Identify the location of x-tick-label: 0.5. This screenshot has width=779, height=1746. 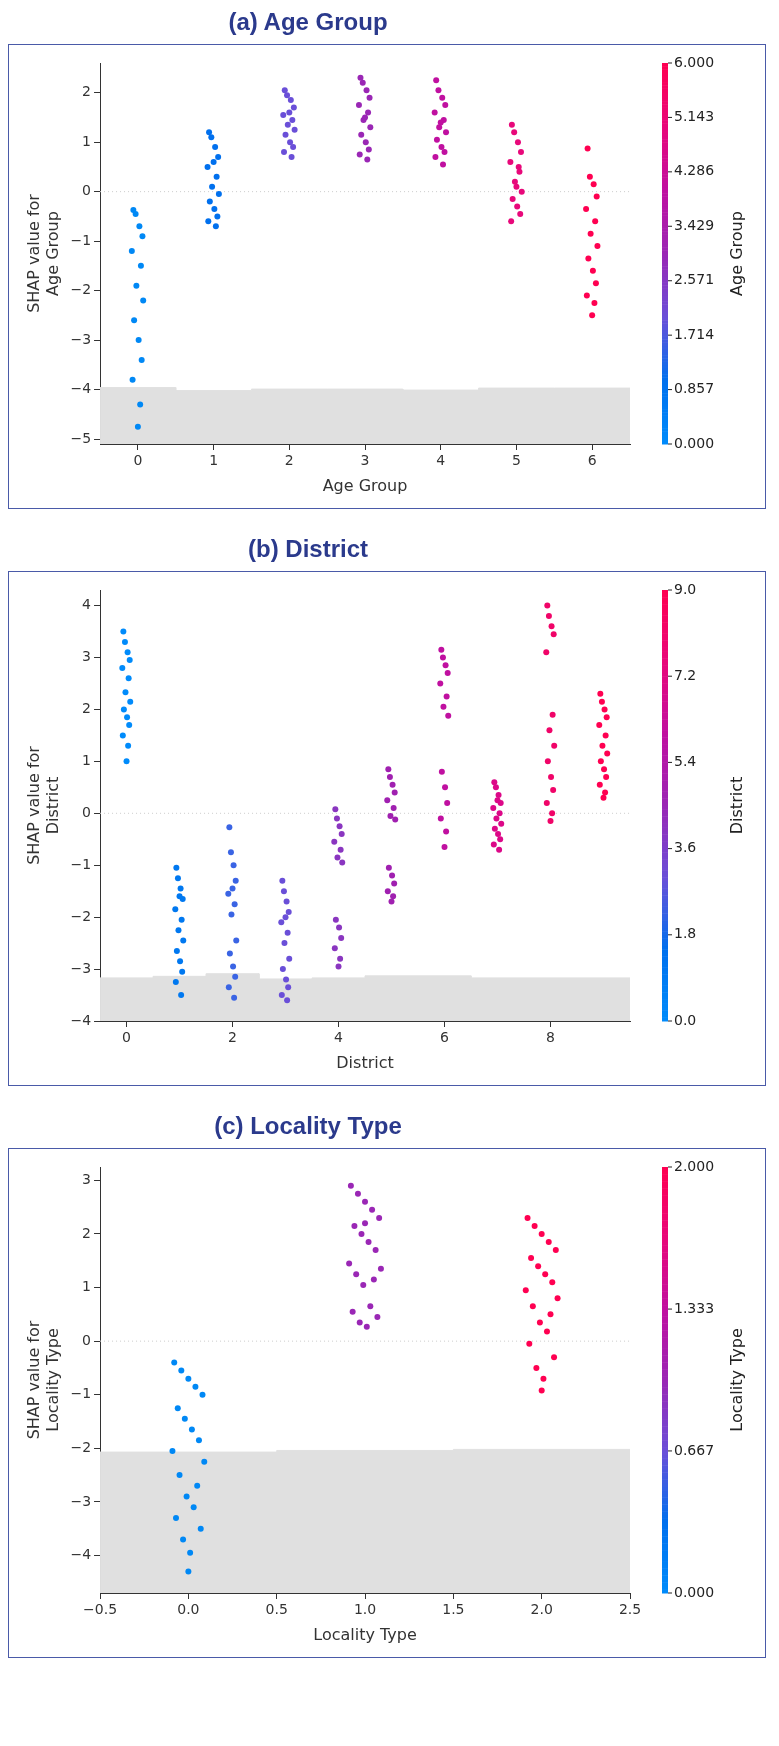
(276, 1609).